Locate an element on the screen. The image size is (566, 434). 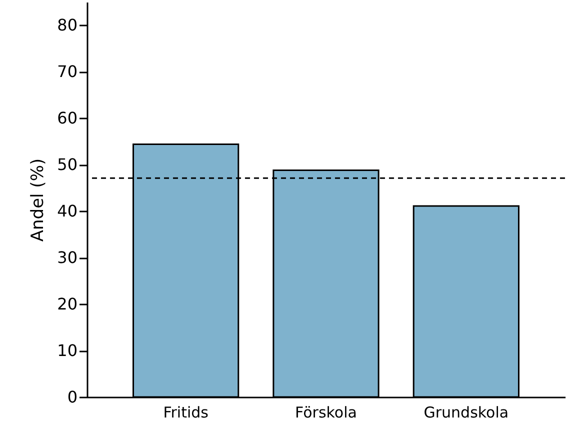
x-tick-label: Förskola is located at coordinates (326, 413).